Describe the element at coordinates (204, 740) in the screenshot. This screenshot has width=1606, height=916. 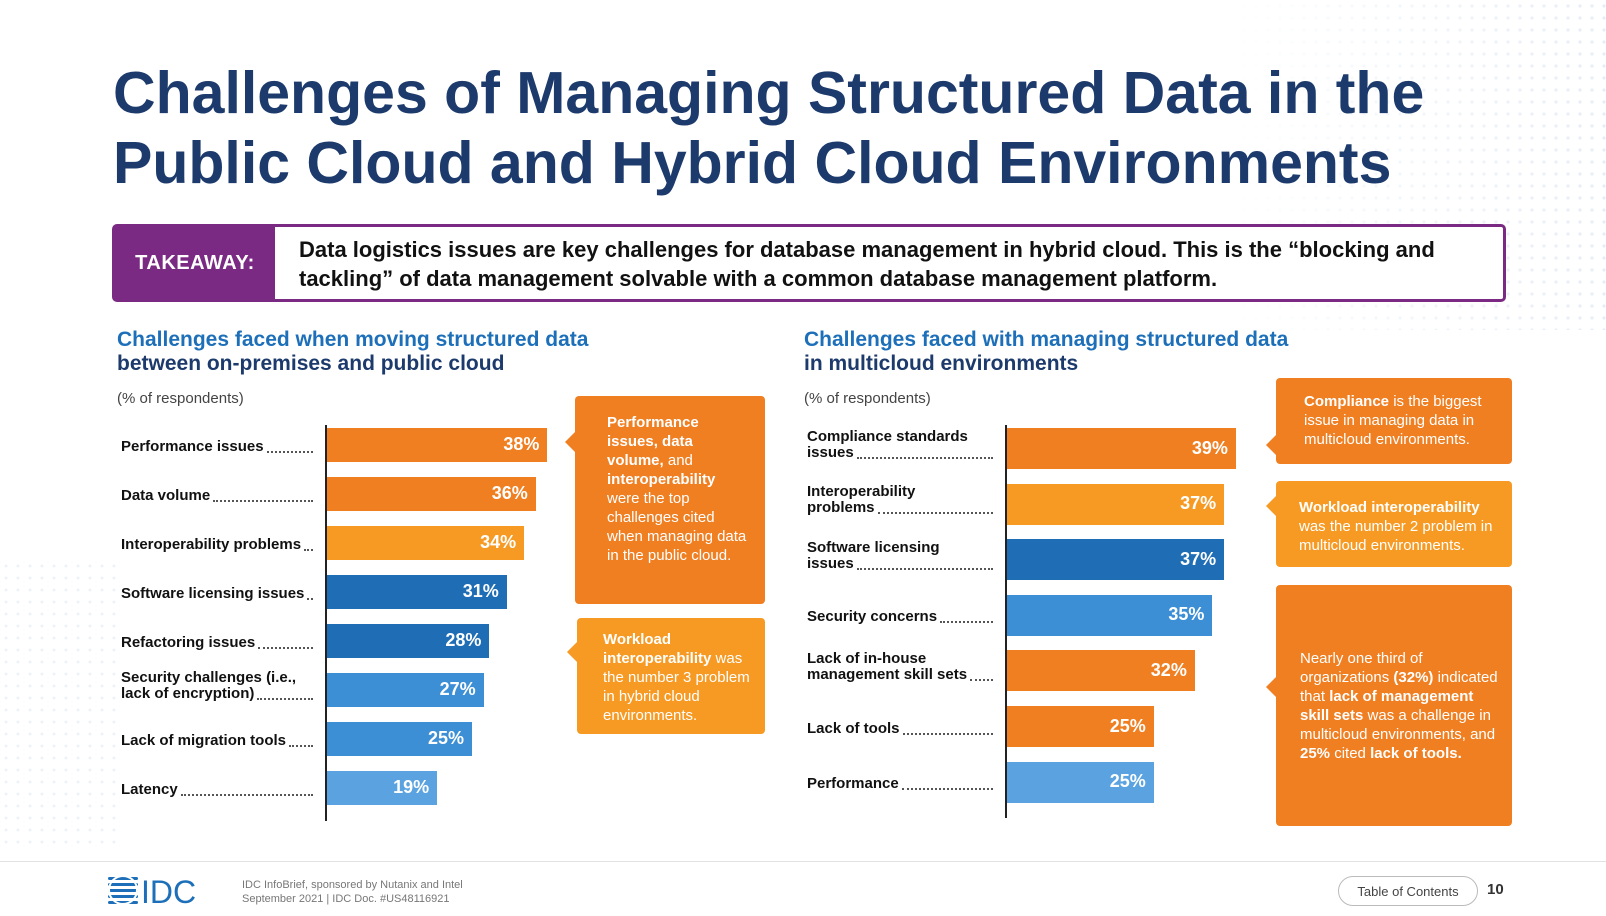
I see `left-chart-category-label: Lack of migration tools` at that location.